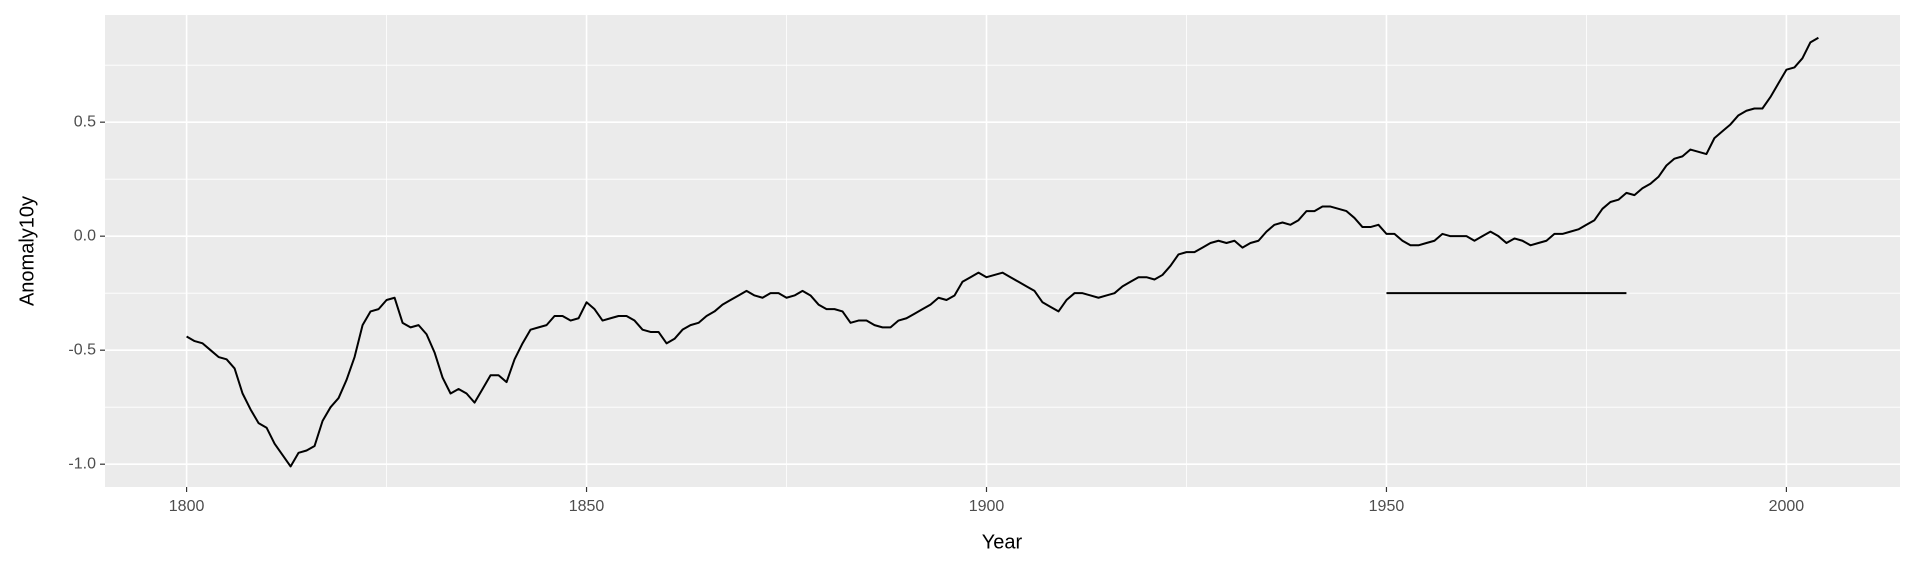 This screenshot has height=576, width=1920. What do you see at coordinates (1387, 506) in the screenshot?
I see `x-tick-label: 1950` at bounding box center [1387, 506].